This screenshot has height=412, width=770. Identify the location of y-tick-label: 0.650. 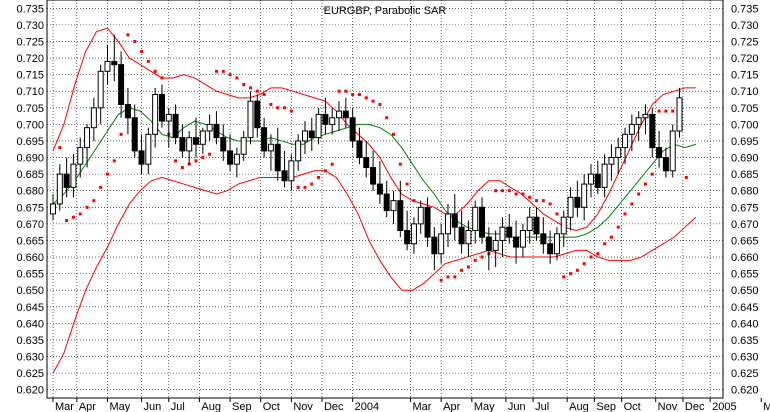
(745, 291).